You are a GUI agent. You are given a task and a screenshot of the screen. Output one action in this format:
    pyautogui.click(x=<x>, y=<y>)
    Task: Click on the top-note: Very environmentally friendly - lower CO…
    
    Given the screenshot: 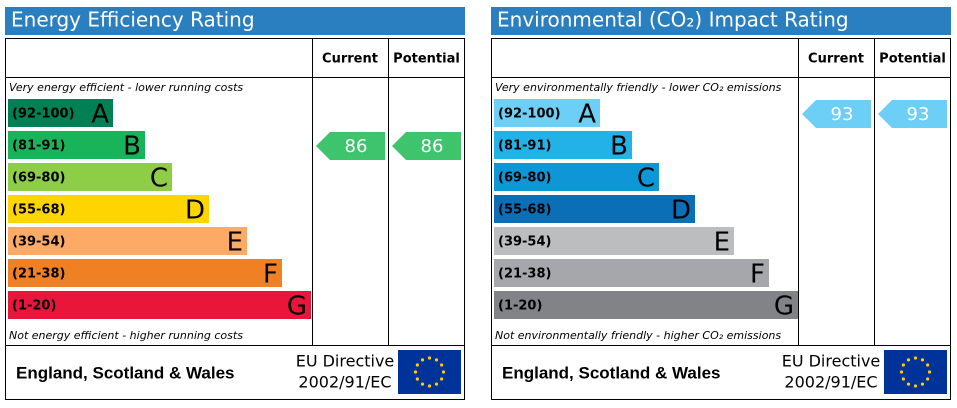 What is the action you would take?
    pyautogui.click(x=638, y=87)
    